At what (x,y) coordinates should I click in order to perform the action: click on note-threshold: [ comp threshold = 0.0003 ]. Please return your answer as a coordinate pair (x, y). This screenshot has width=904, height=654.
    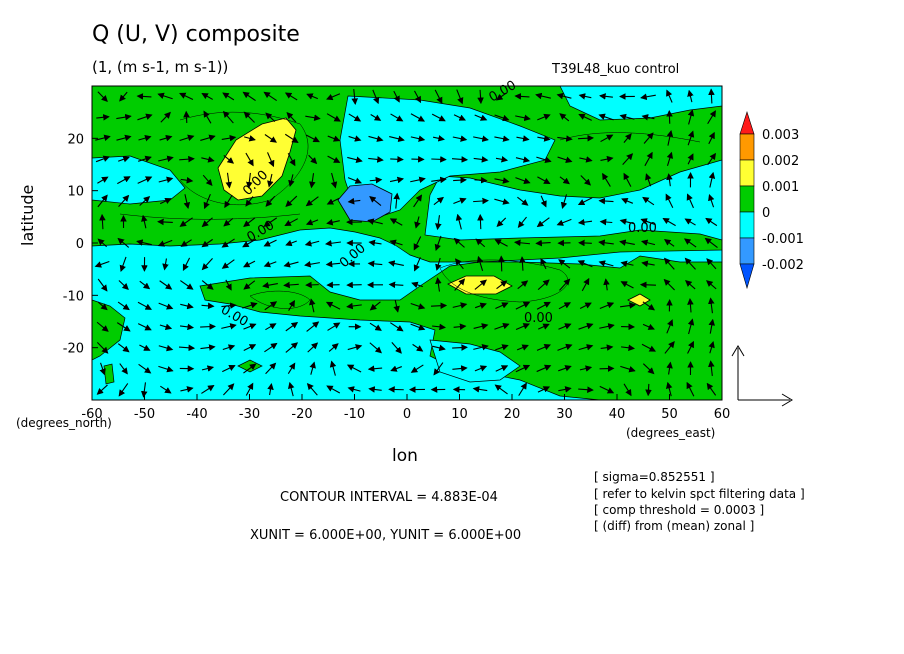
    Looking at the image, I should click on (679, 510).